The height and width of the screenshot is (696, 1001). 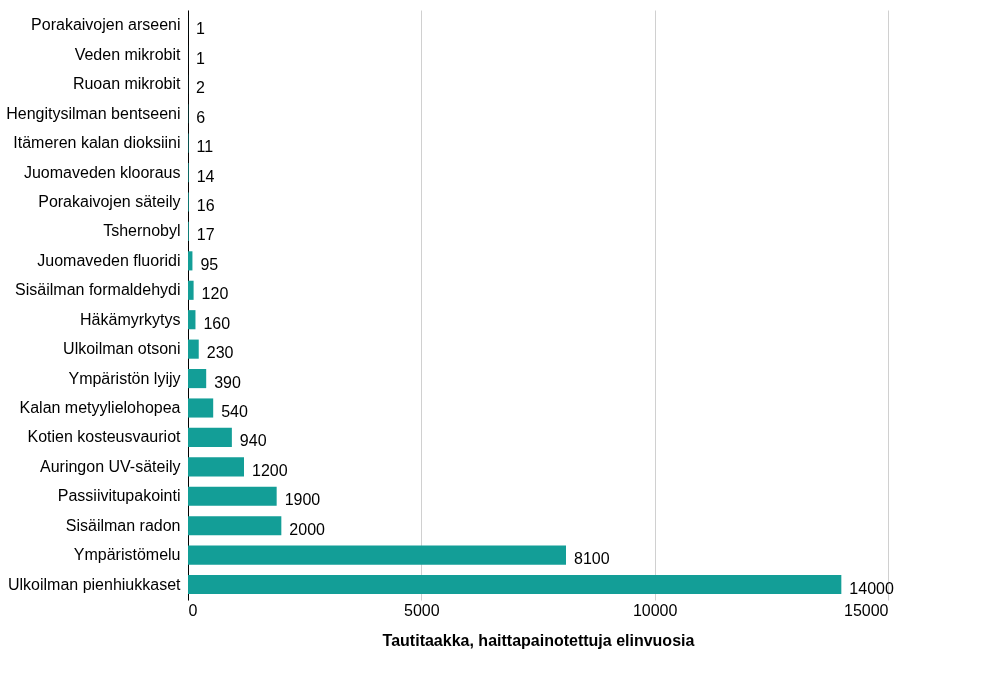 I want to click on data-label: 1900, so click(x=302, y=500).